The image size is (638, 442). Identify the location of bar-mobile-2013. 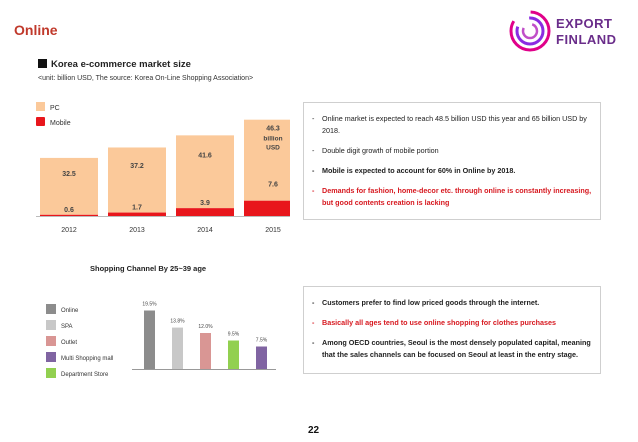
(137, 214).